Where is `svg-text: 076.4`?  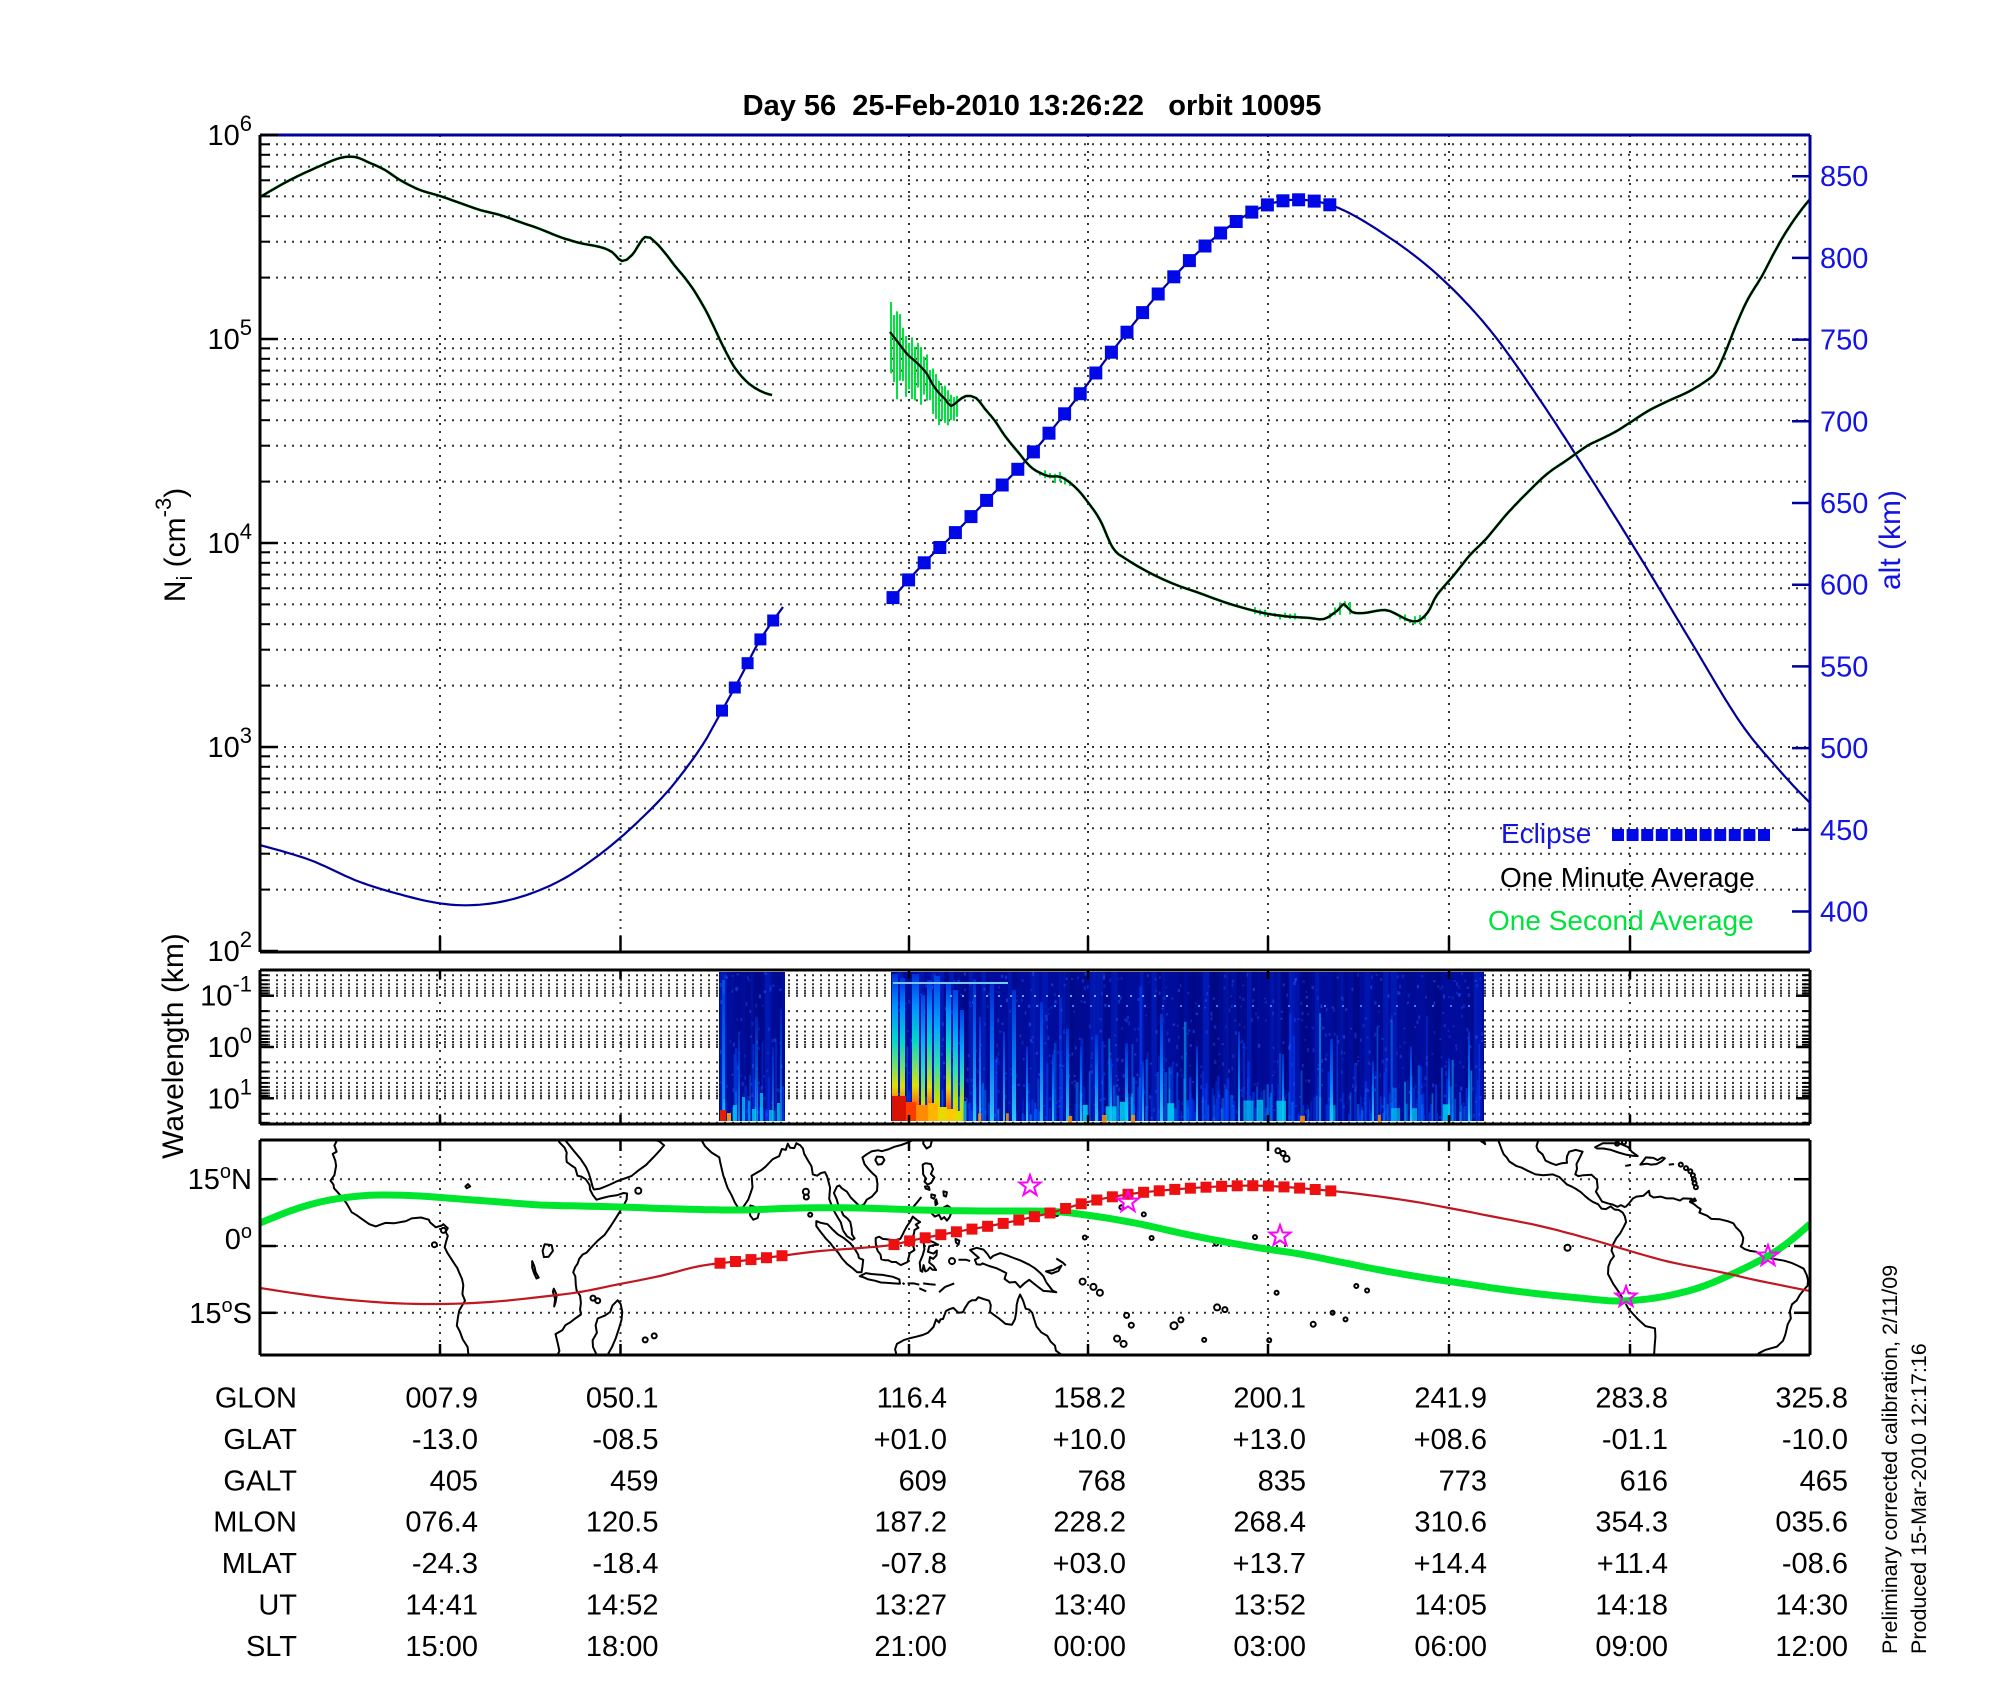 svg-text: 076.4 is located at coordinates (441, 1523).